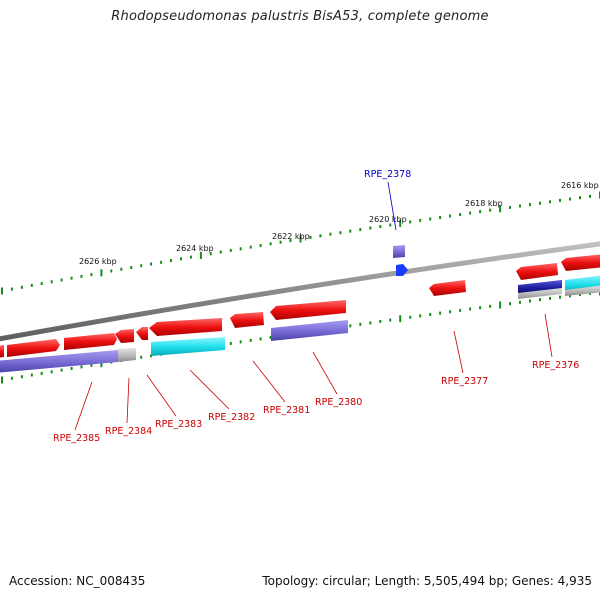  I want to click on gene-2383-b, so click(142, 333).